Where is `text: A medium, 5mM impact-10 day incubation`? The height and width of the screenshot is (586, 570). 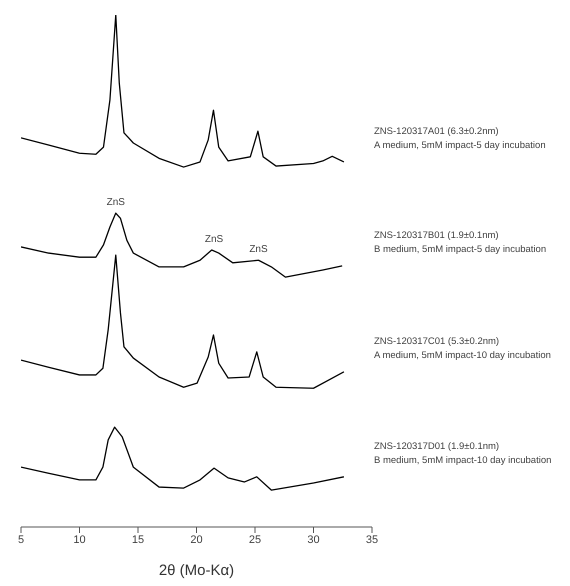 text: A medium, 5mM impact-10 day incubation is located at coordinates (462, 355).